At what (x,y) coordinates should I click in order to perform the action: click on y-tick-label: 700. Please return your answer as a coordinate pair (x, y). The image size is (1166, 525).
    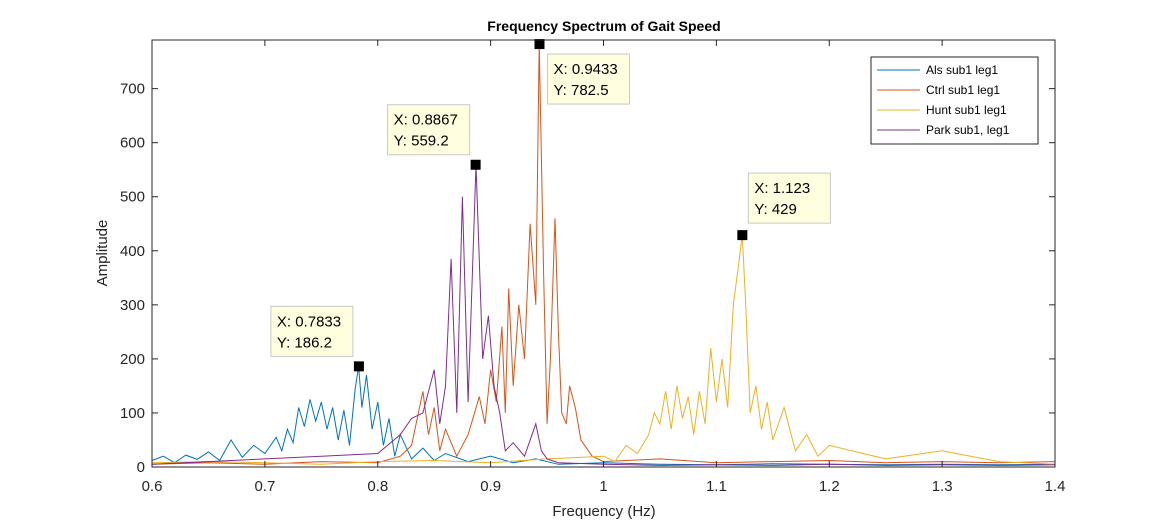
    Looking at the image, I should click on (132, 89).